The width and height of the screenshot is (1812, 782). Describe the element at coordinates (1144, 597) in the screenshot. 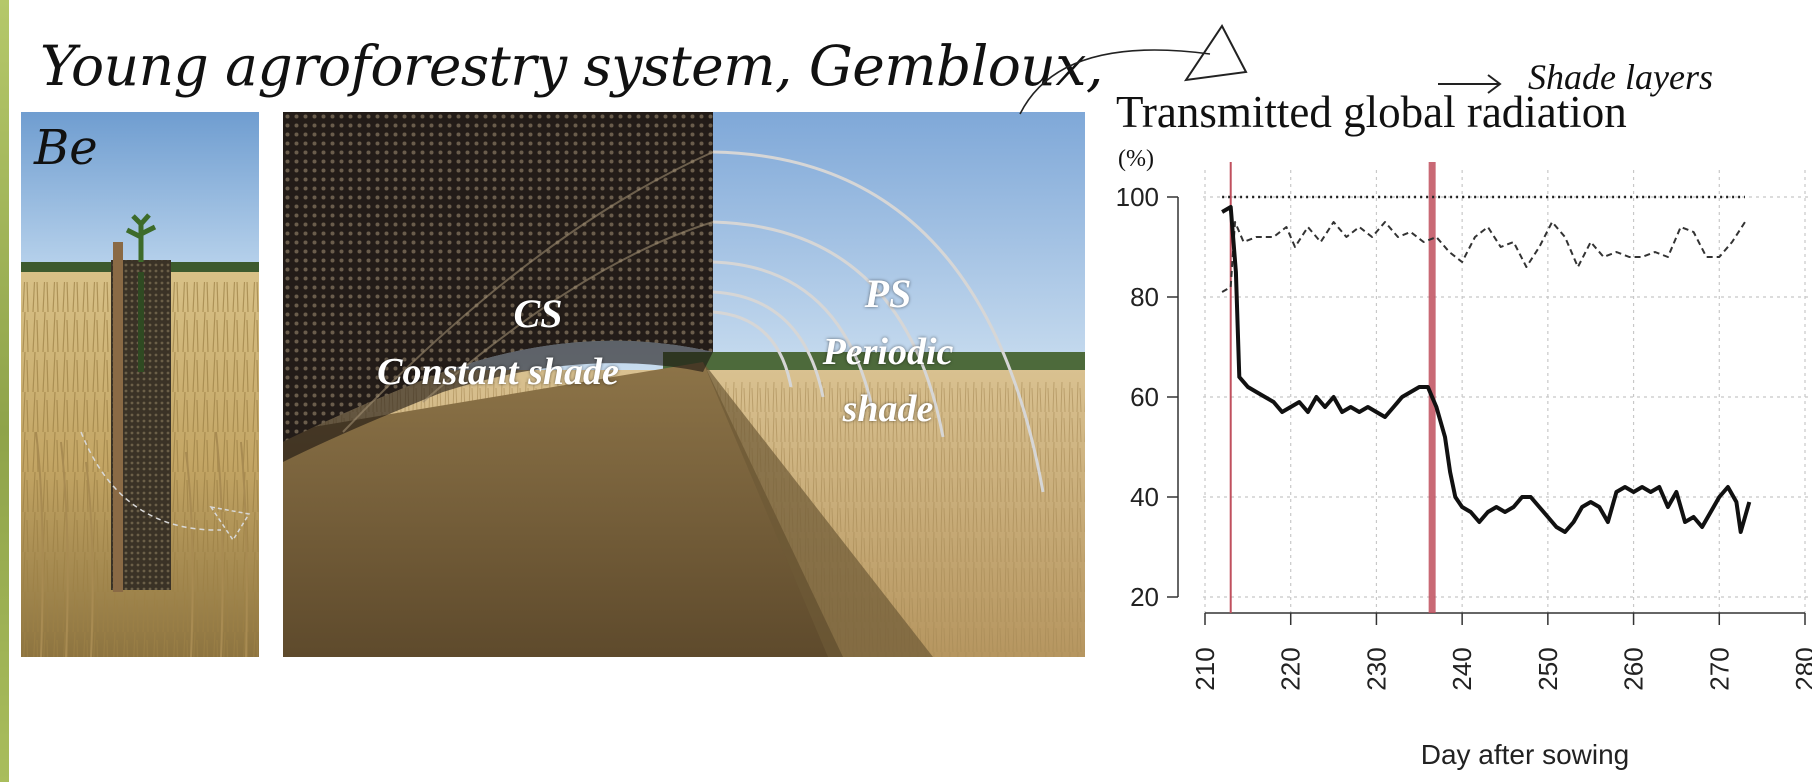

I see `y-tick-label: 20` at that location.